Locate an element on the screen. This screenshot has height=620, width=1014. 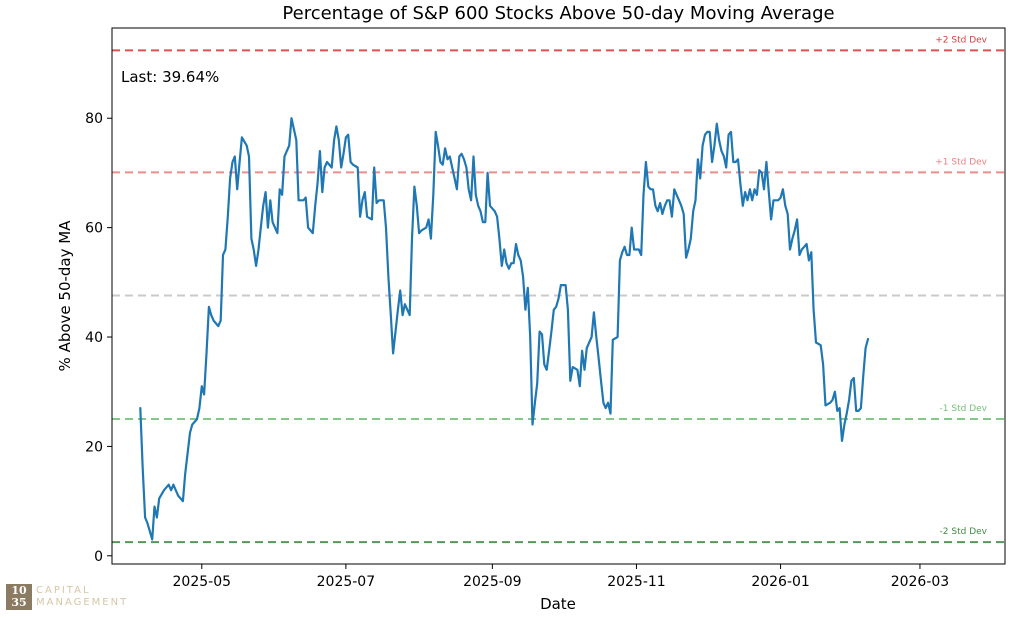
y-axis-label: % Above 50-day MA is located at coordinates (65, 296).